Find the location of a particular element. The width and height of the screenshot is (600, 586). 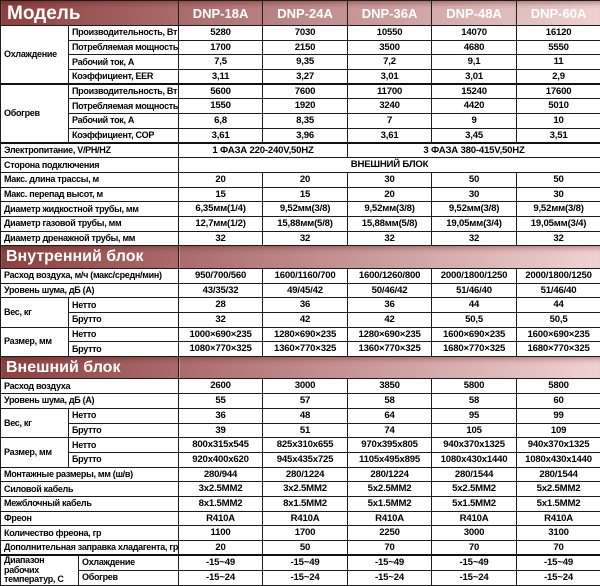

value-cell: 28 is located at coordinates (221, 305).